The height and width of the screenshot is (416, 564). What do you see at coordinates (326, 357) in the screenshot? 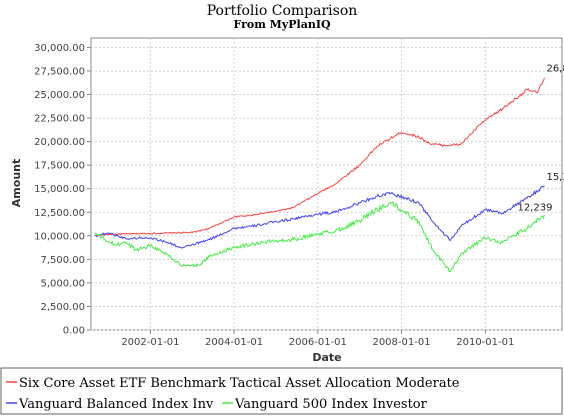
I see `x-axis-label: Date` at bounding box center [326, 357].